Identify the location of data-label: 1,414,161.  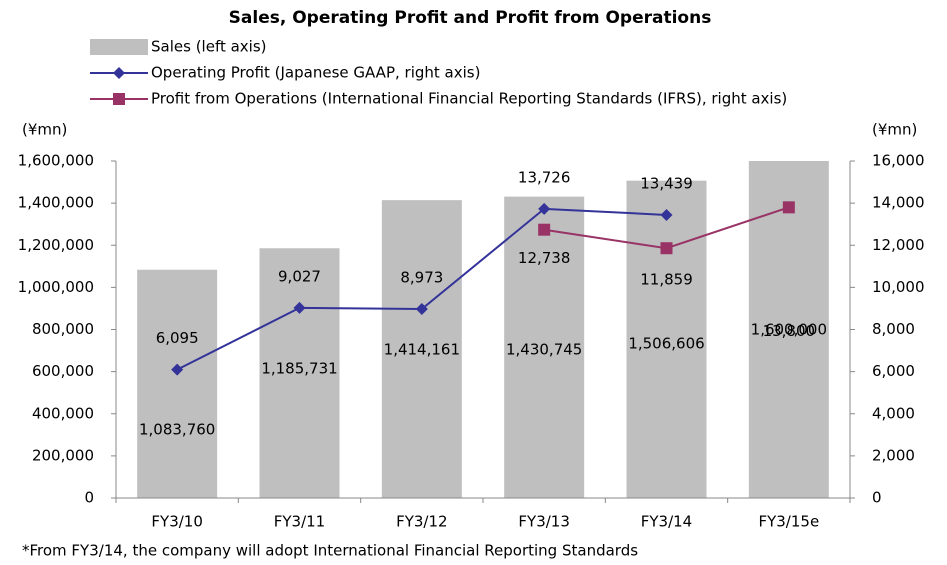
(422, 350).